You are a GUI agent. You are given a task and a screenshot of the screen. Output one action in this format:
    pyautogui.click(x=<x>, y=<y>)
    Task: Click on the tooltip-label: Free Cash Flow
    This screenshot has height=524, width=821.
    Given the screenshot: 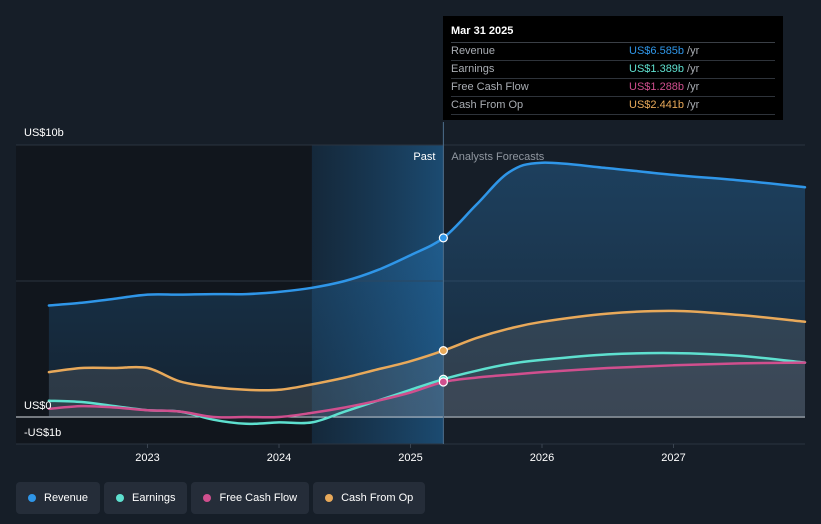 What is the action you would take?
    pyautogui.click(x=490, y=87)
    